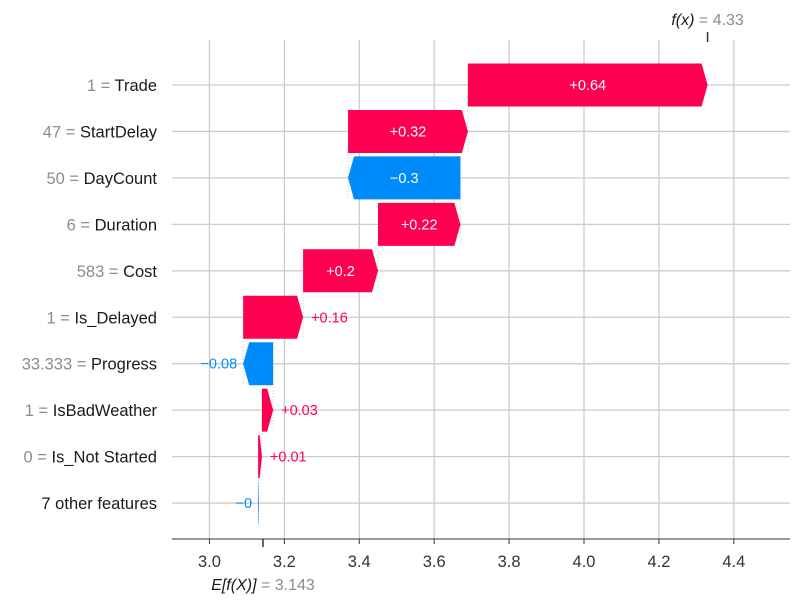  What do you see at coordinates (115, 318) in the screenshot?
I see `feature-name: Is_Delayed` at bounding box center [115, 318].